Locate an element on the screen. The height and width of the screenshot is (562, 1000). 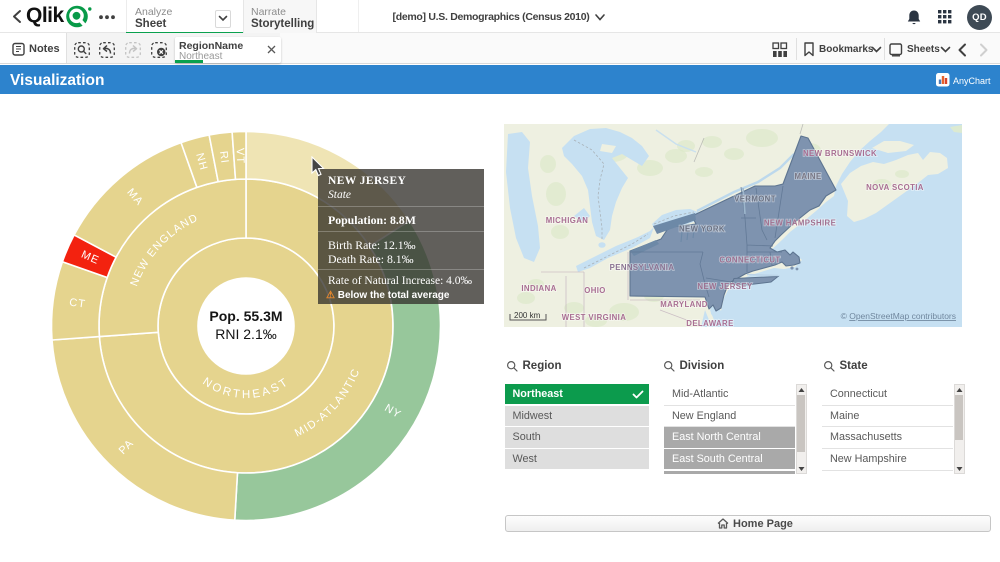
svg-text: PENNSYLVANIA is located at coordinates (642, 267).